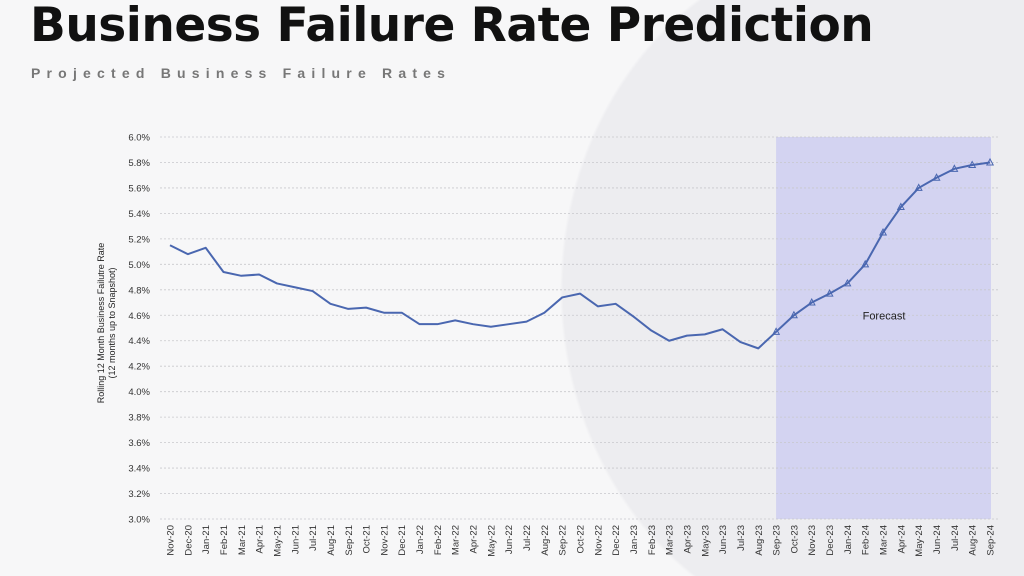 The width and height of the screenshot is (1024, 576). Describe the element at coordinates (313, 538) in the screenshot. I see `x-tick-label: Jul-21` at that location.